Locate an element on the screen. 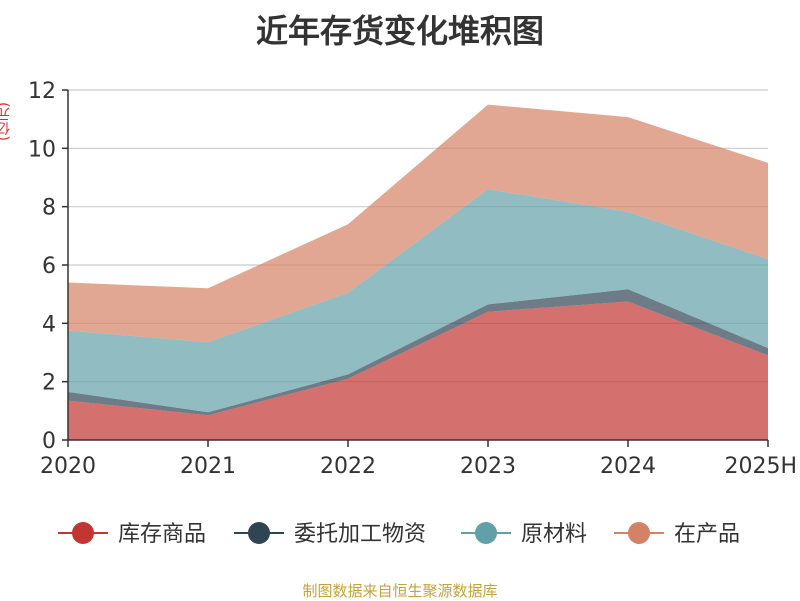 This screenshot has height=601, width=800. x-tick-label: 2022 is located at coordinates (348, 466).